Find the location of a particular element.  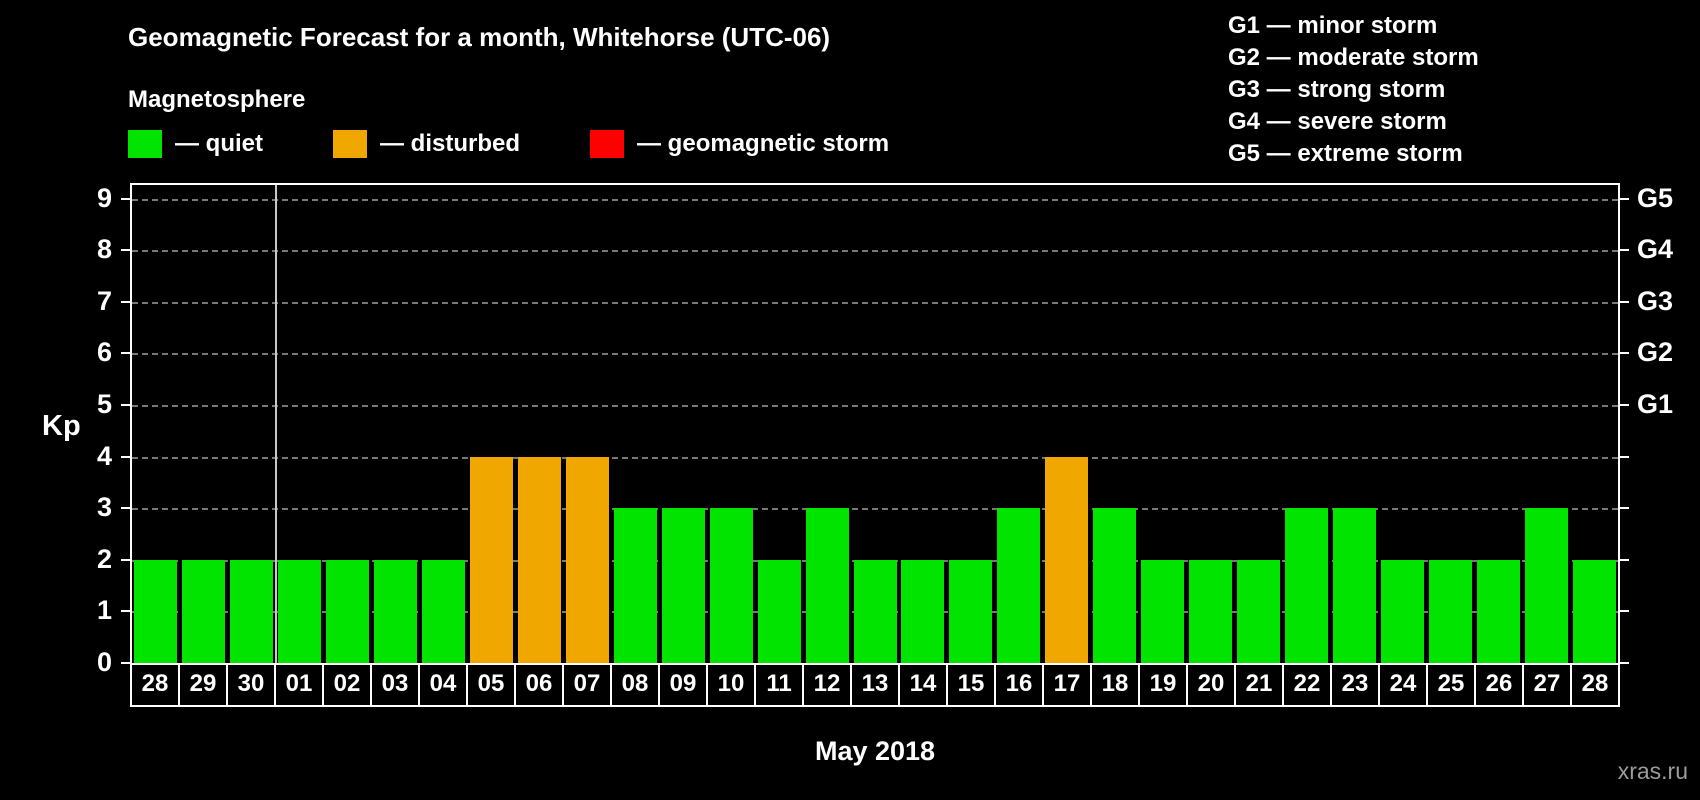

legend-item-disturbed: — disturbed is located at coordinates (426, 144).